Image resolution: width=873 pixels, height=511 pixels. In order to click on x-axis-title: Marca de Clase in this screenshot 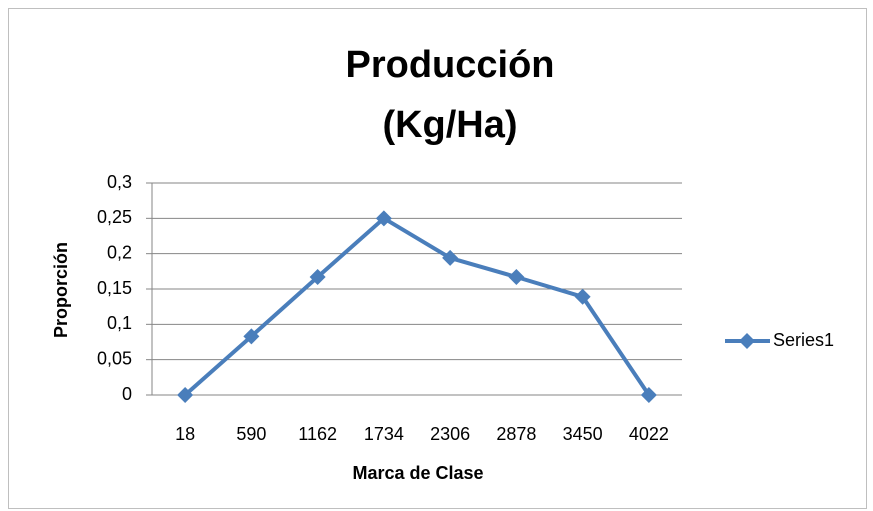, I will do `click(417, 473)`.